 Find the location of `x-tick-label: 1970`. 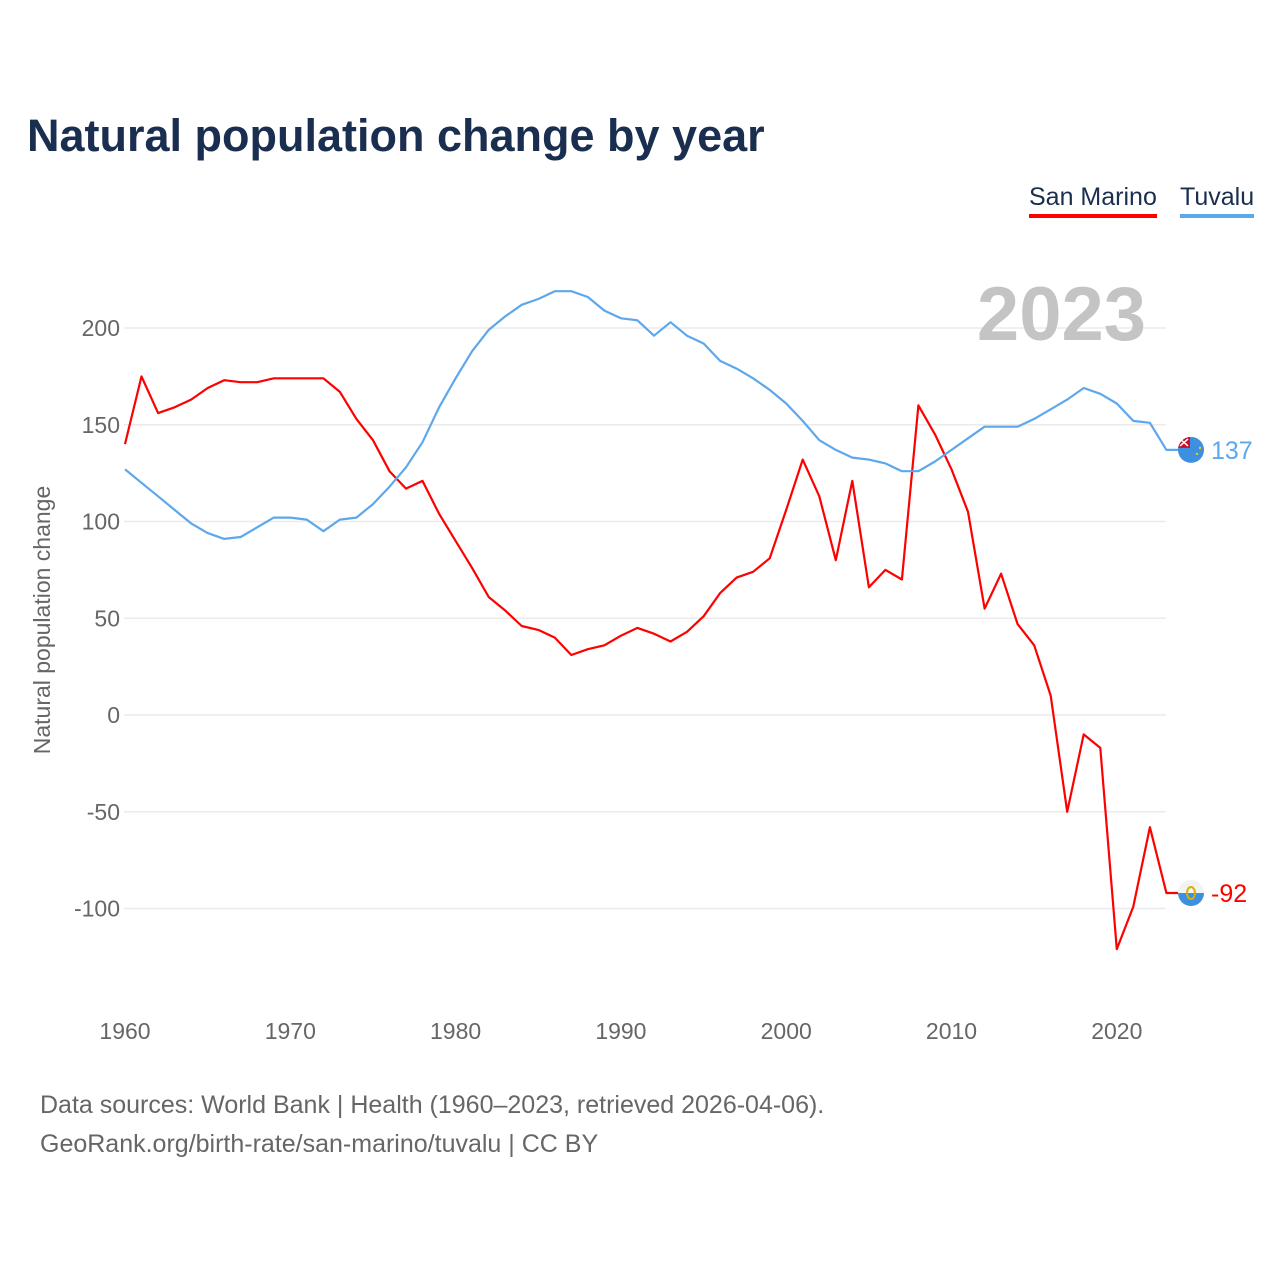

x-tick-label: 1970 is located at coordinates (290, 1031).